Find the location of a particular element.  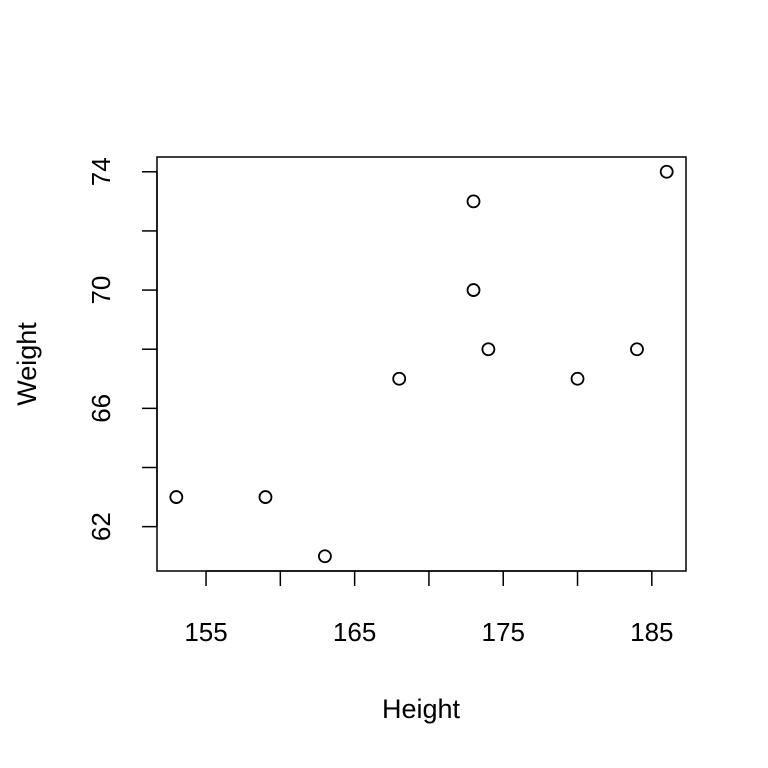

y-axis-title: Weight is located at coordinates (27, 364).